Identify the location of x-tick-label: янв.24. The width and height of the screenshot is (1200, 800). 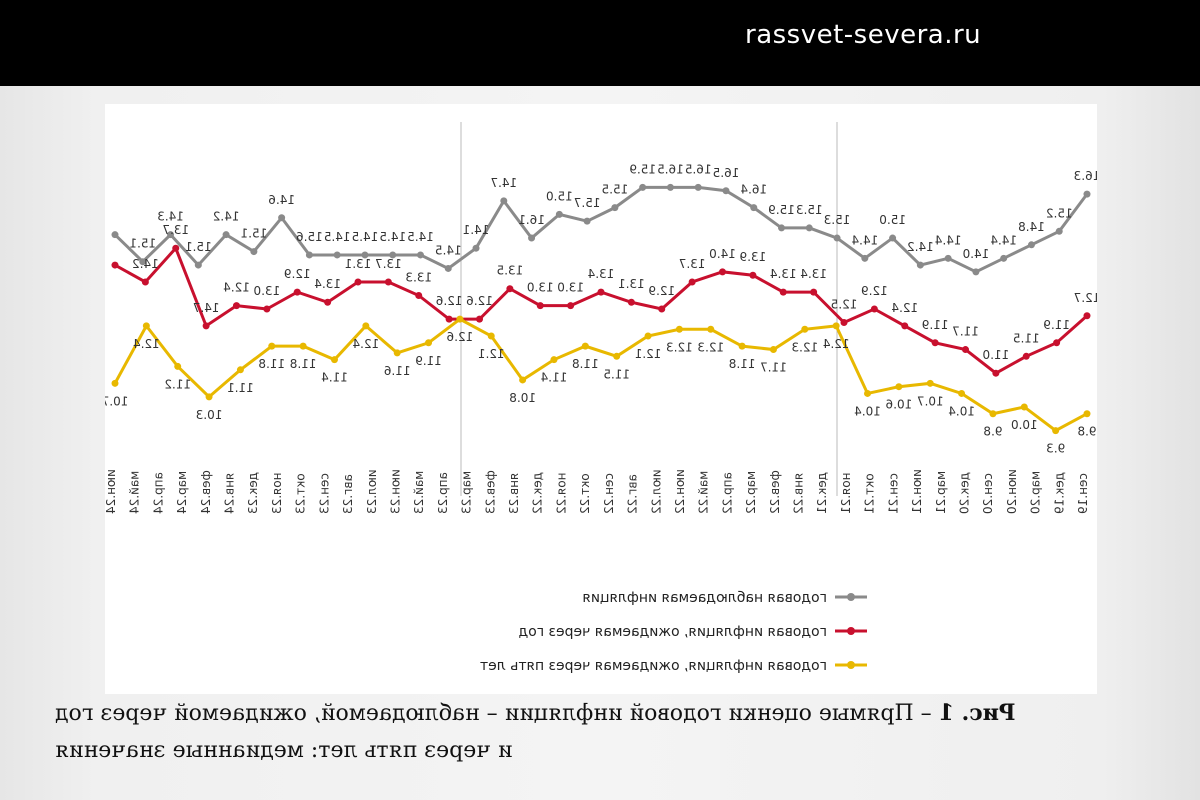
(230, 493).